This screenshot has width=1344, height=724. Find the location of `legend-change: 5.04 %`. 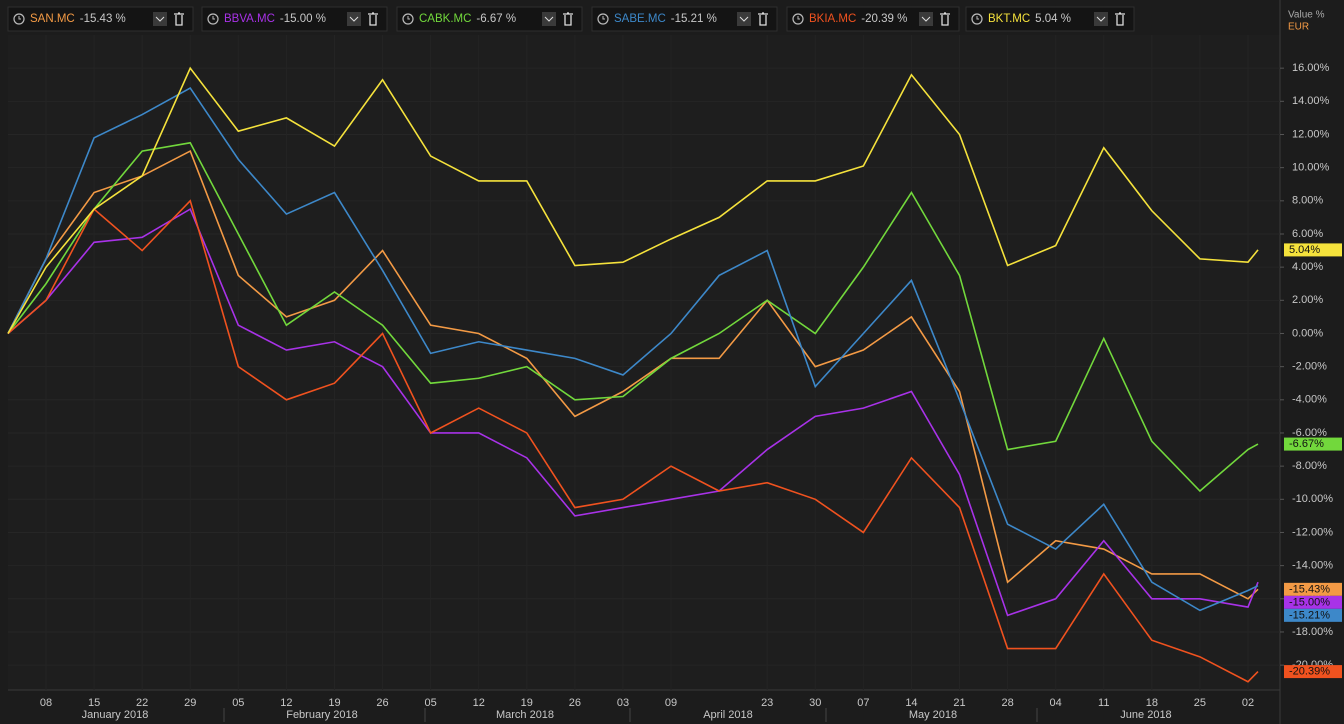

legend-change: 5.04 % is located at coordinates (1053, 19).